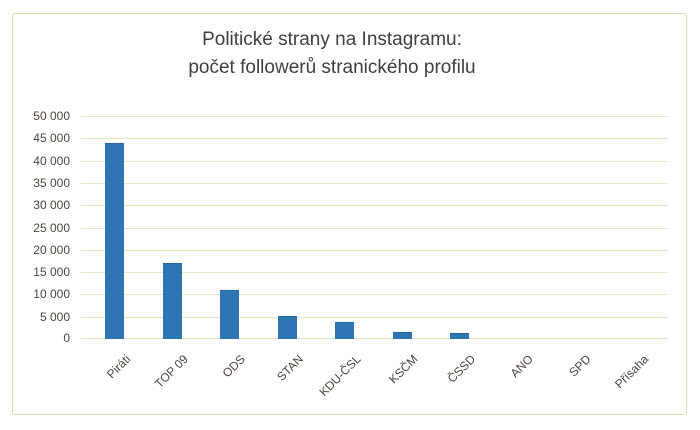  I want to click on x-axis-tick-label: ODS, so click(234, 366).